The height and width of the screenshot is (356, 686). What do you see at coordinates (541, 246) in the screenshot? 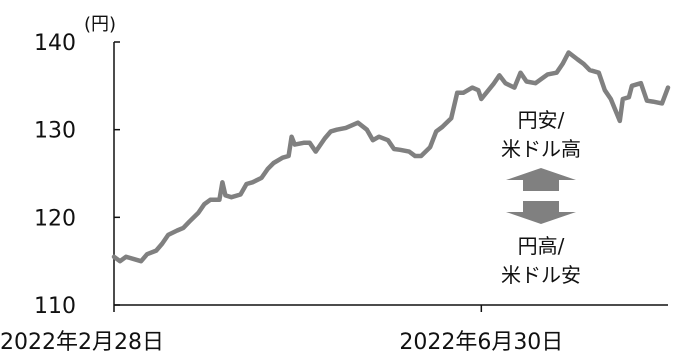
I see `annotation-down-line-1: 円高/` at bounding box center [541, 246].